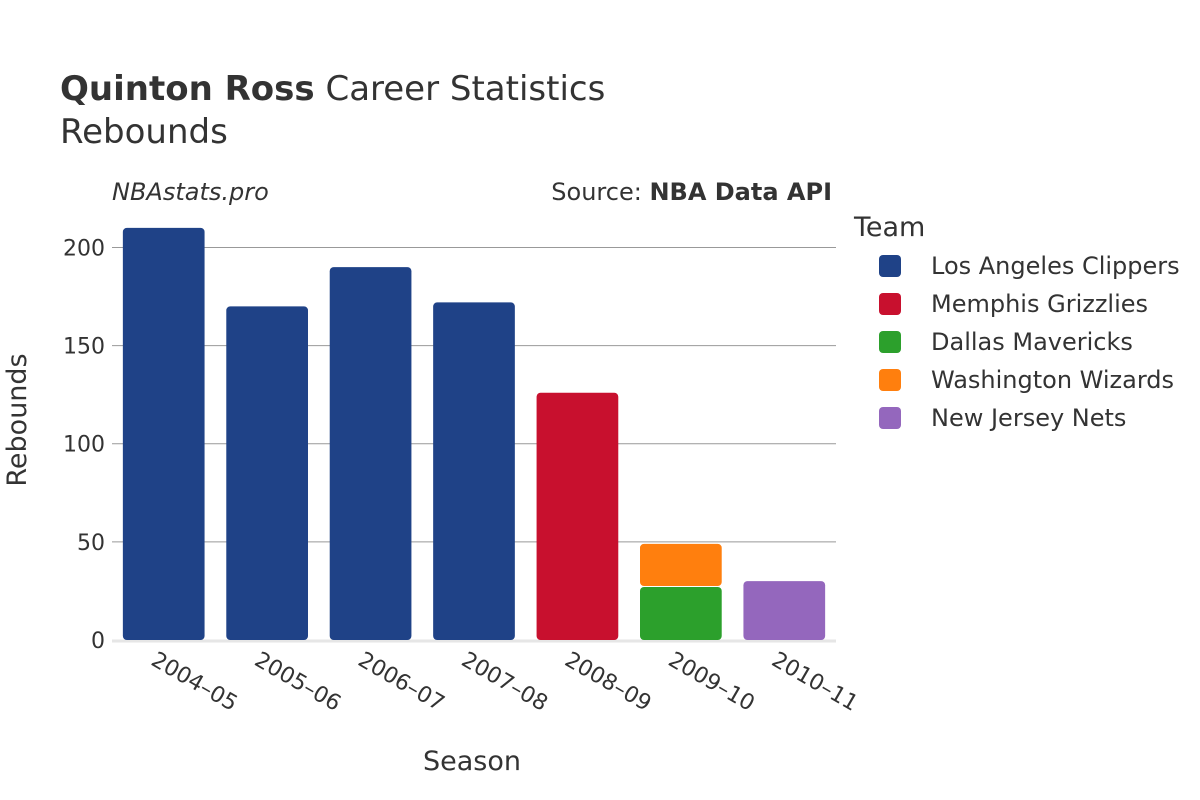  Describe the element at coordinates (460, 89) in the screenshot. I see `chart-title-rest: Career Statistics` at that location.